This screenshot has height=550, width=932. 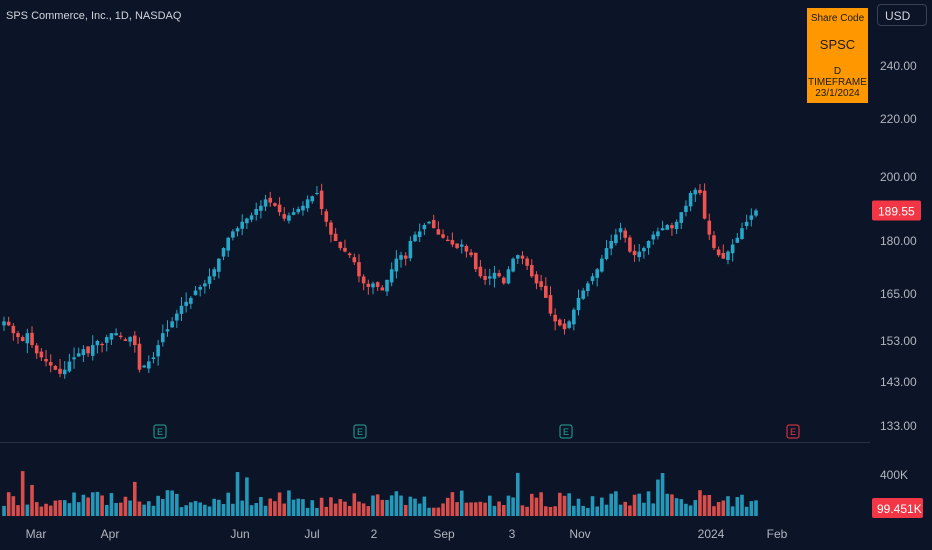 I want to click on x-tick-label: Mar, so click(x=36, y=534).